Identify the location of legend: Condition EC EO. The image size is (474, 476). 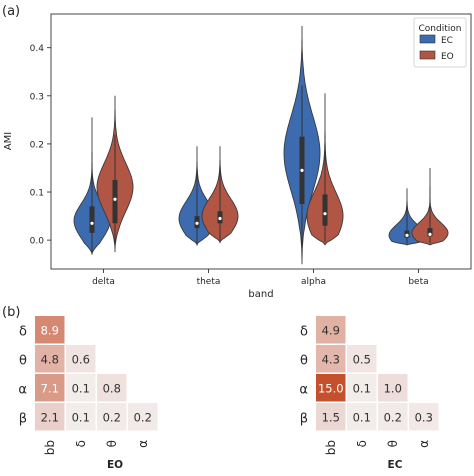
(440, 42).